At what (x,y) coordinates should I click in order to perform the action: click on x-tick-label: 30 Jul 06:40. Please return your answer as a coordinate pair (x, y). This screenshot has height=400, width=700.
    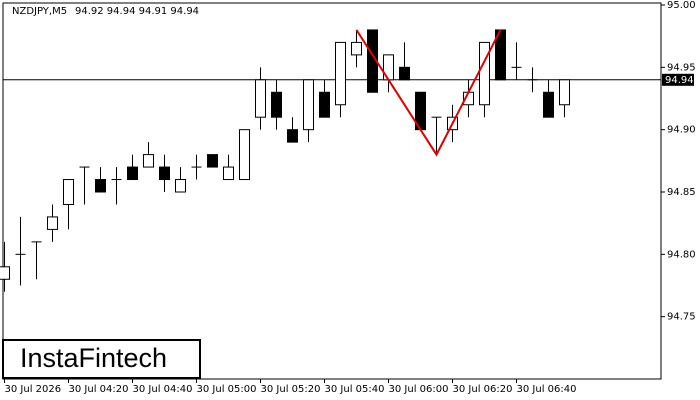
    Looking at the image, I should click on (547, 389).